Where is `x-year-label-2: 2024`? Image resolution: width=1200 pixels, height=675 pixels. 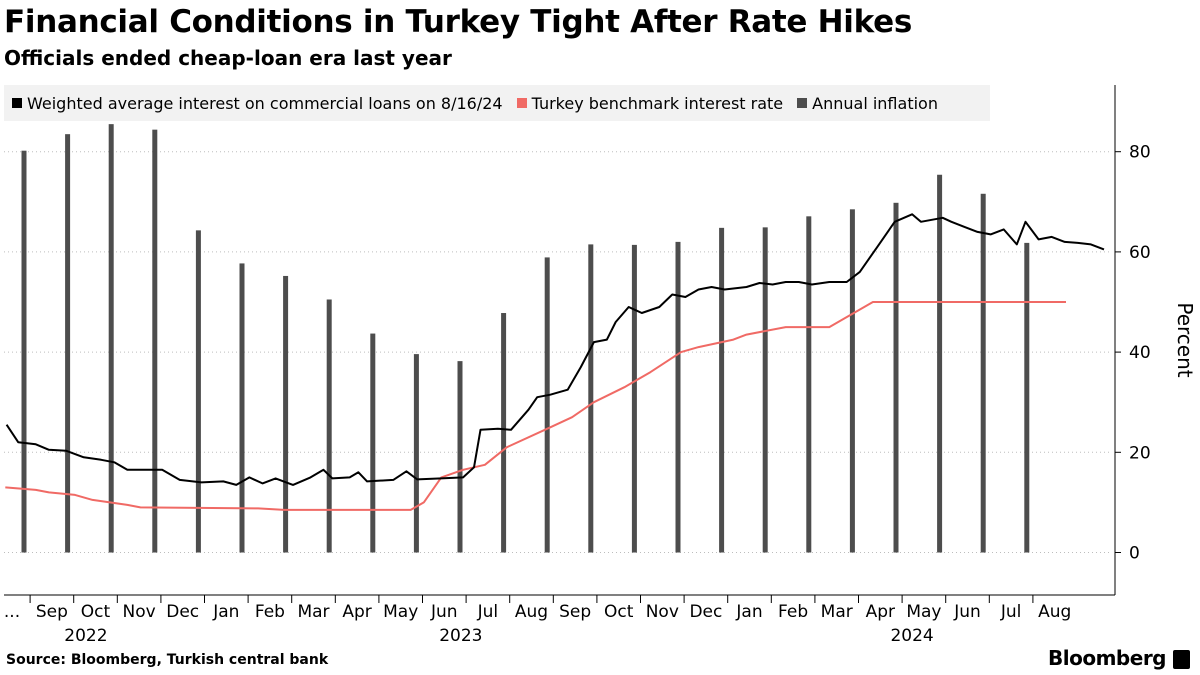
x-year-label-2: 2024 is located at coordinates (911, 636).